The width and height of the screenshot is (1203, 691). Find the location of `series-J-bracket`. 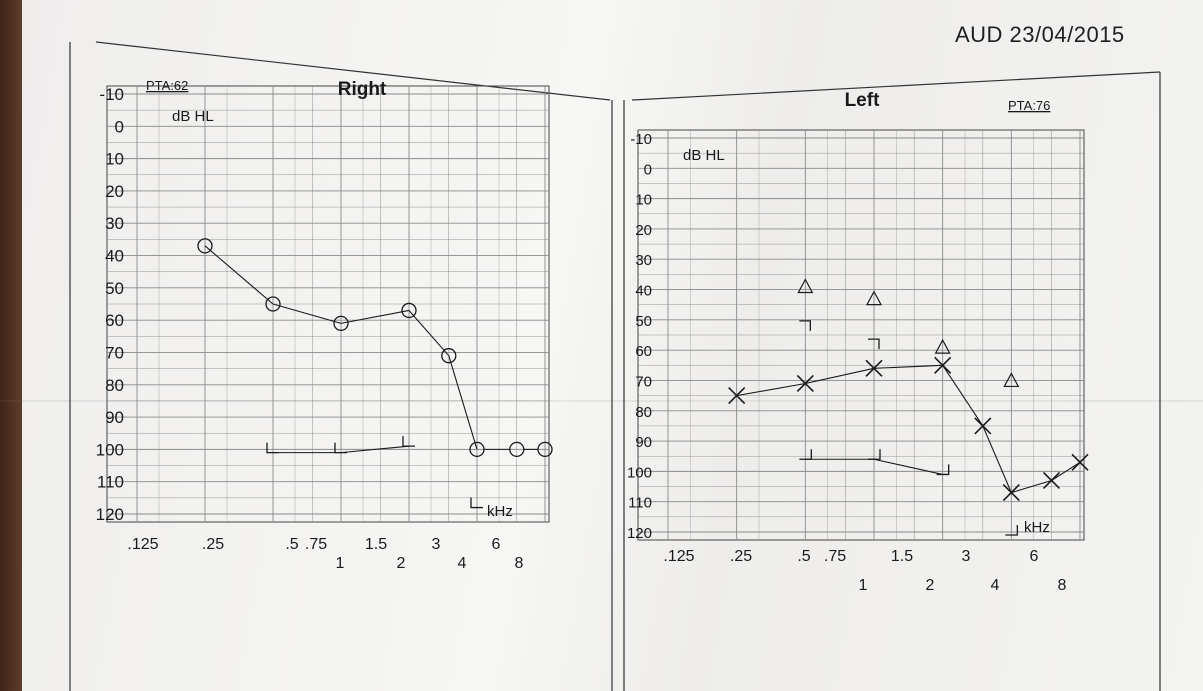

series-J-bracket is located at coordinates (908, 492).